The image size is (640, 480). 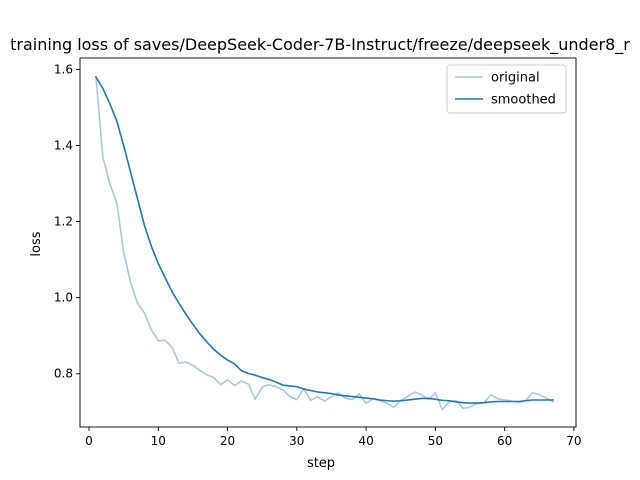 I want to click on y-axis-label: loss, so click(x=36, y=243).